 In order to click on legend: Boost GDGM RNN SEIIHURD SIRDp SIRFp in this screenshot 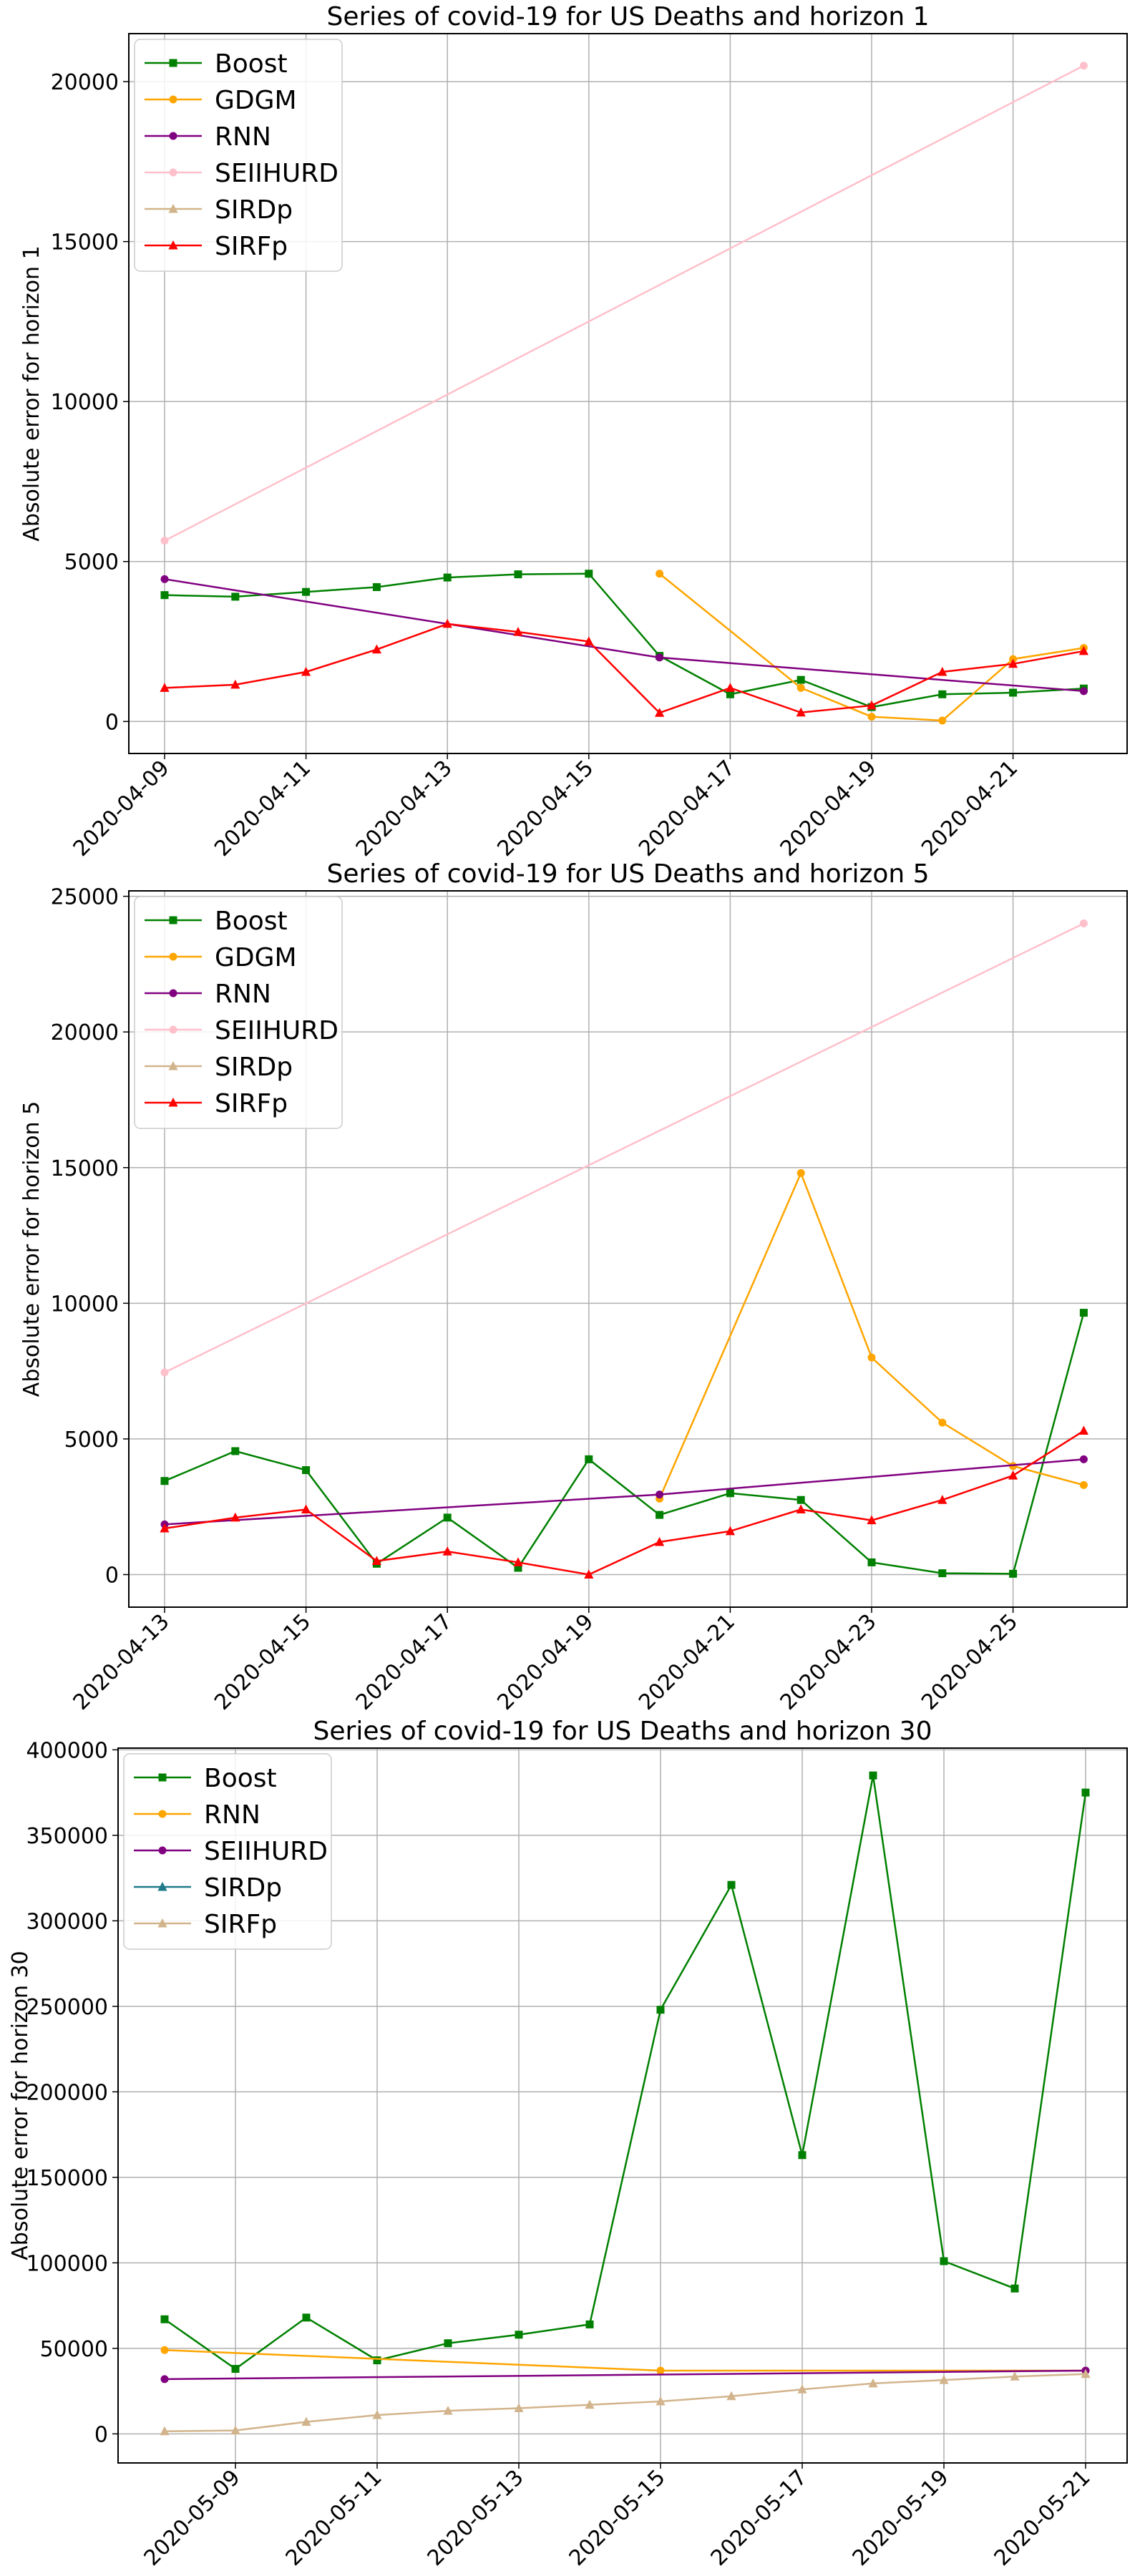, I will do `click(238, 1012)`.